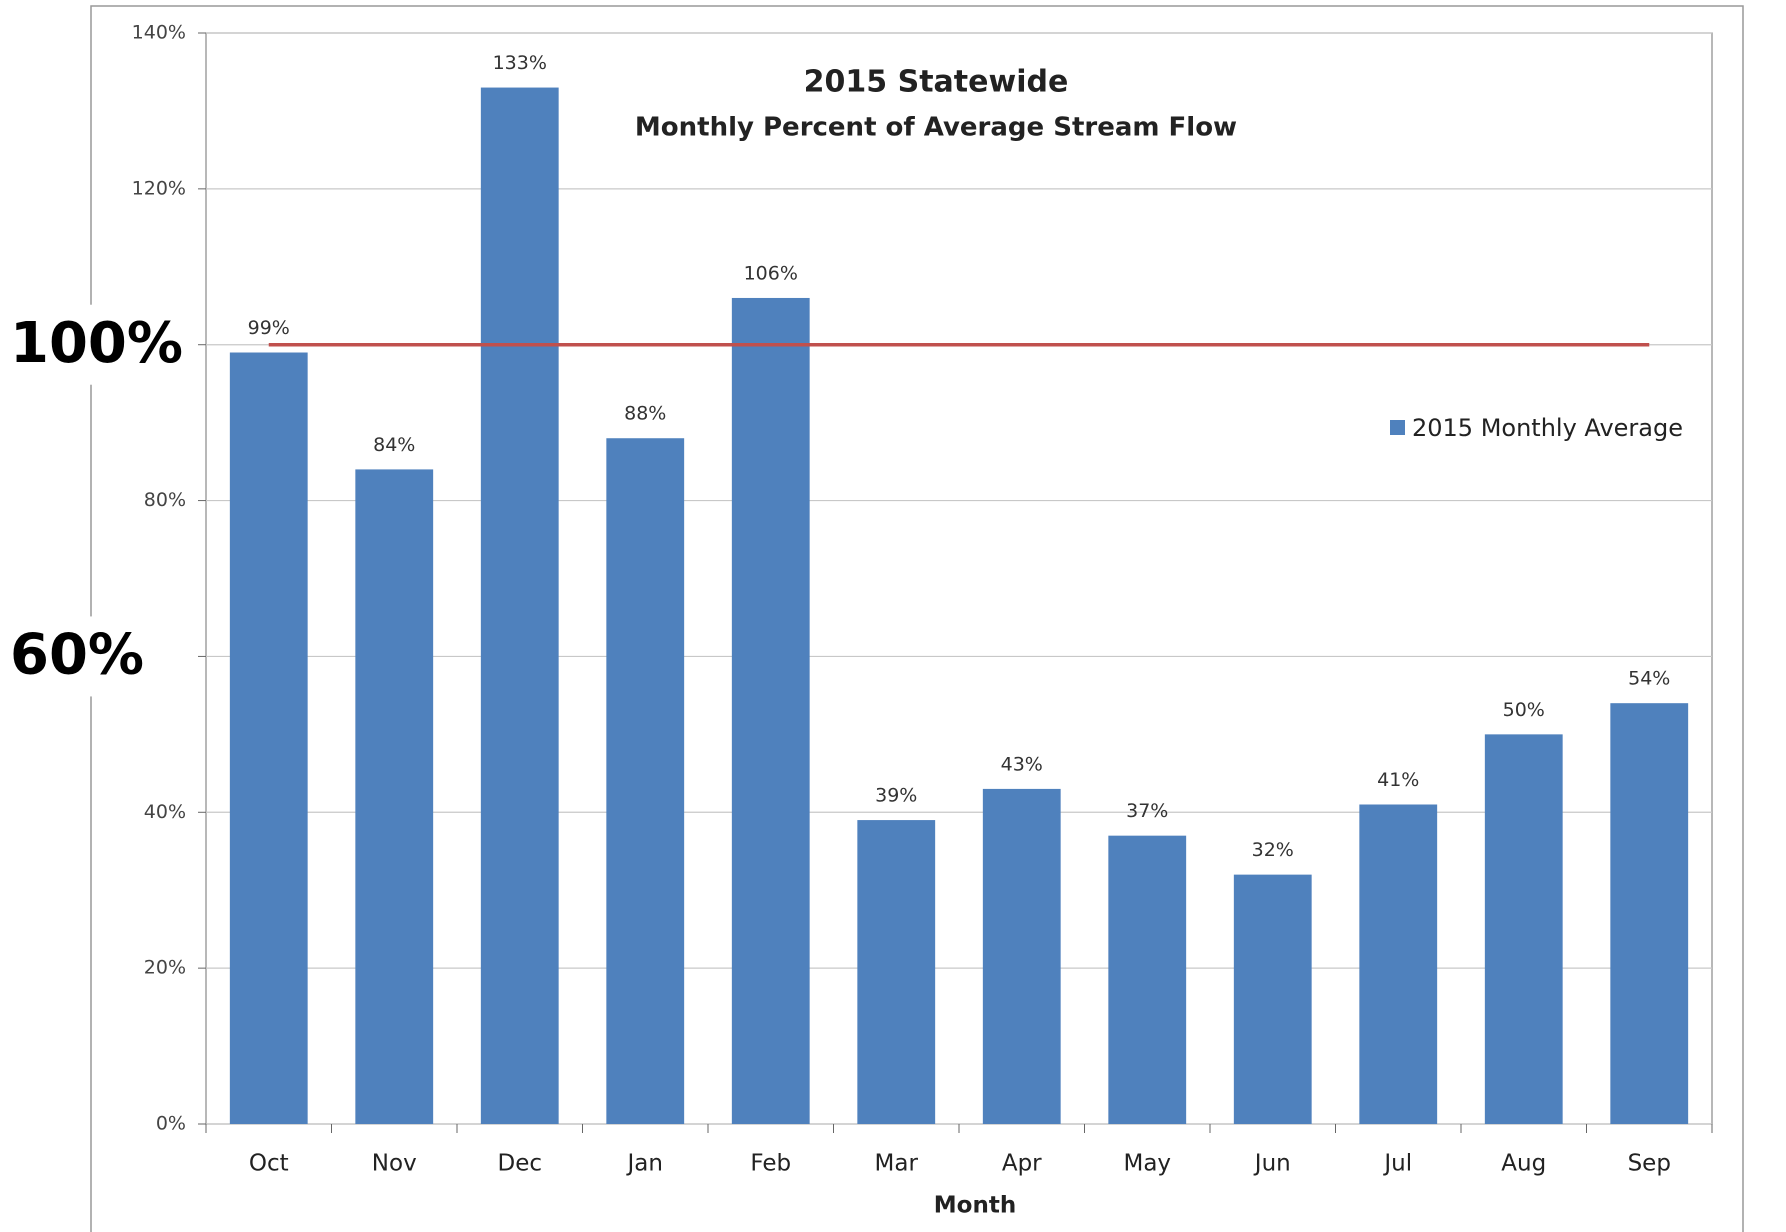 Image resolution: width=1786 pixels, height=1232 pixels. What do you see at coordinates (394, 445) in the screenshot?
I see `value-label: 84%` at bounding box center [394, 445].